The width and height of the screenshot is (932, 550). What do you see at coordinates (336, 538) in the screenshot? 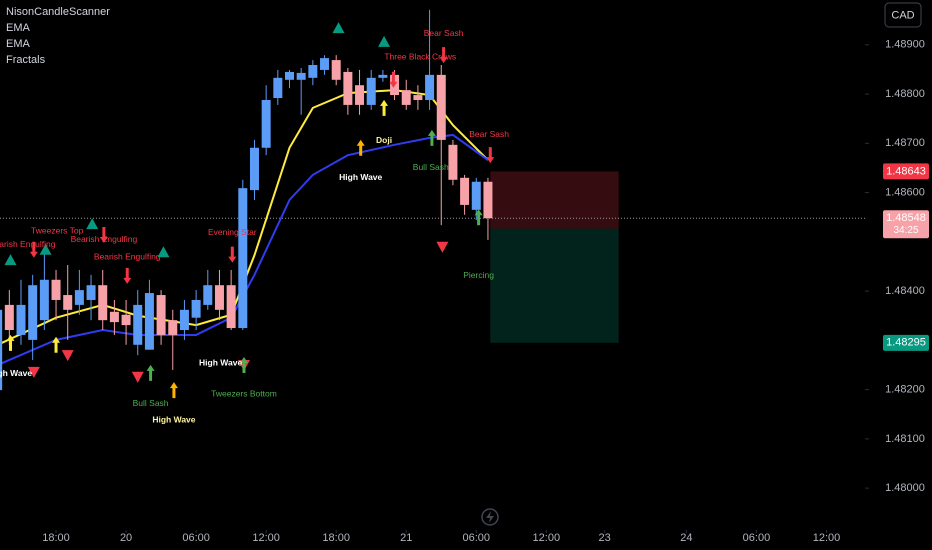
I see `x-tick-label: 18:00` at bounding box center [336, 538].